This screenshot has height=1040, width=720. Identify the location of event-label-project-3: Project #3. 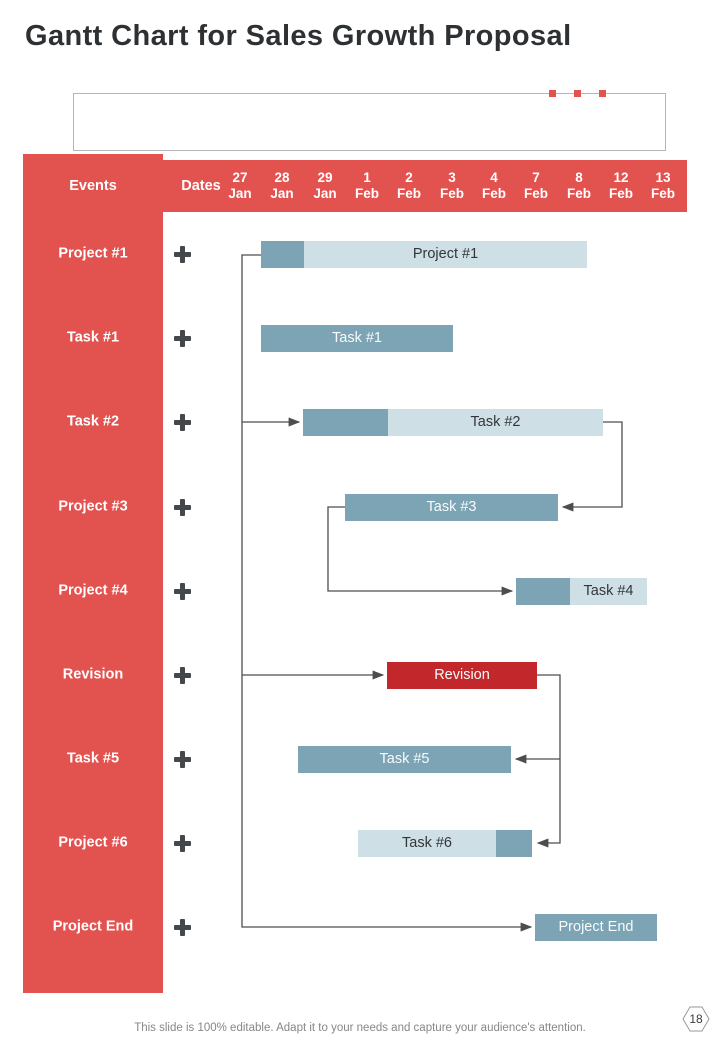
(93, 506).